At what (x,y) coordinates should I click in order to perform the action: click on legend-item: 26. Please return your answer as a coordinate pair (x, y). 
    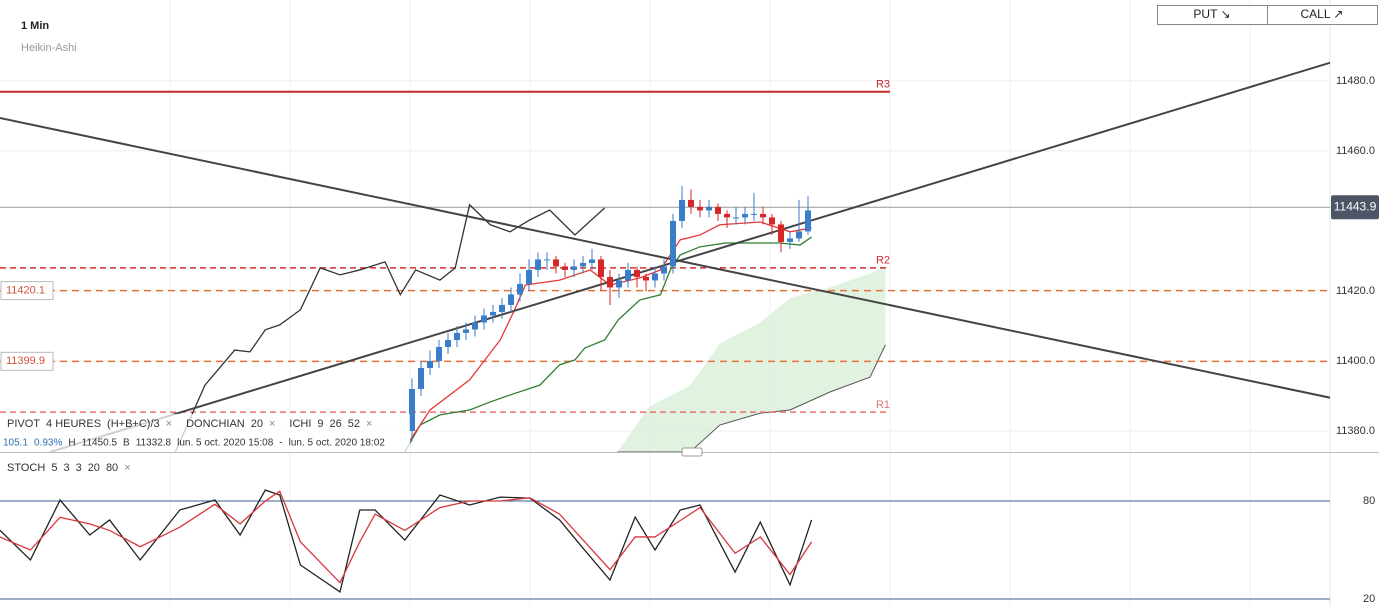
    Looking at the image, I should click on (336, 424).